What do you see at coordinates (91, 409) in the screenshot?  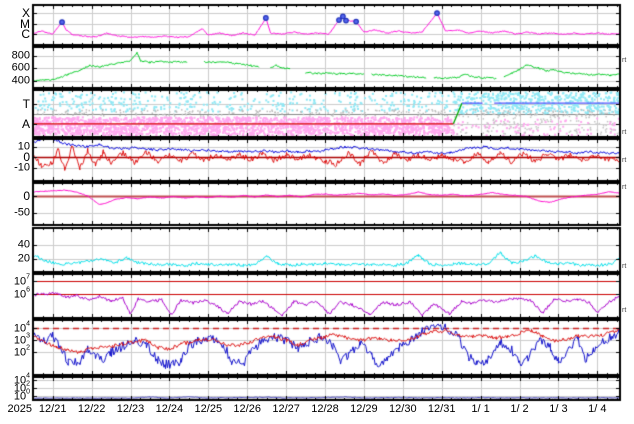 I see `xtick-12-22: 12/22` at bounding box center [91, 409].